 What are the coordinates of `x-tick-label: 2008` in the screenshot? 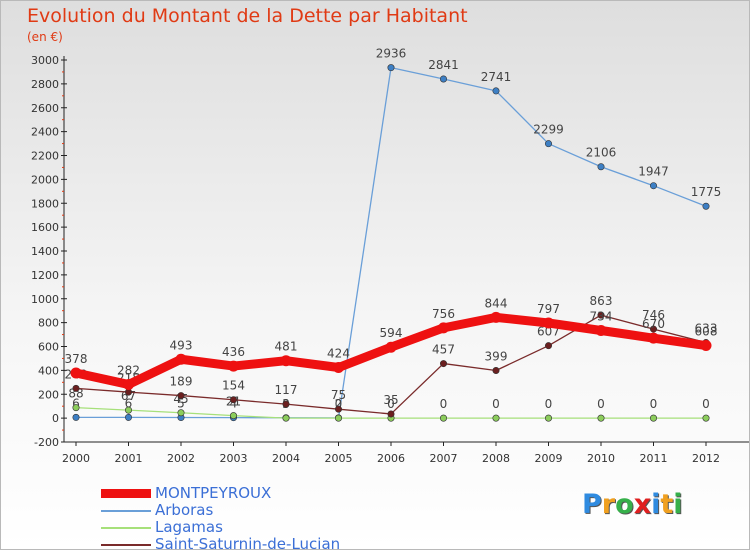 It's located at (496, 458).